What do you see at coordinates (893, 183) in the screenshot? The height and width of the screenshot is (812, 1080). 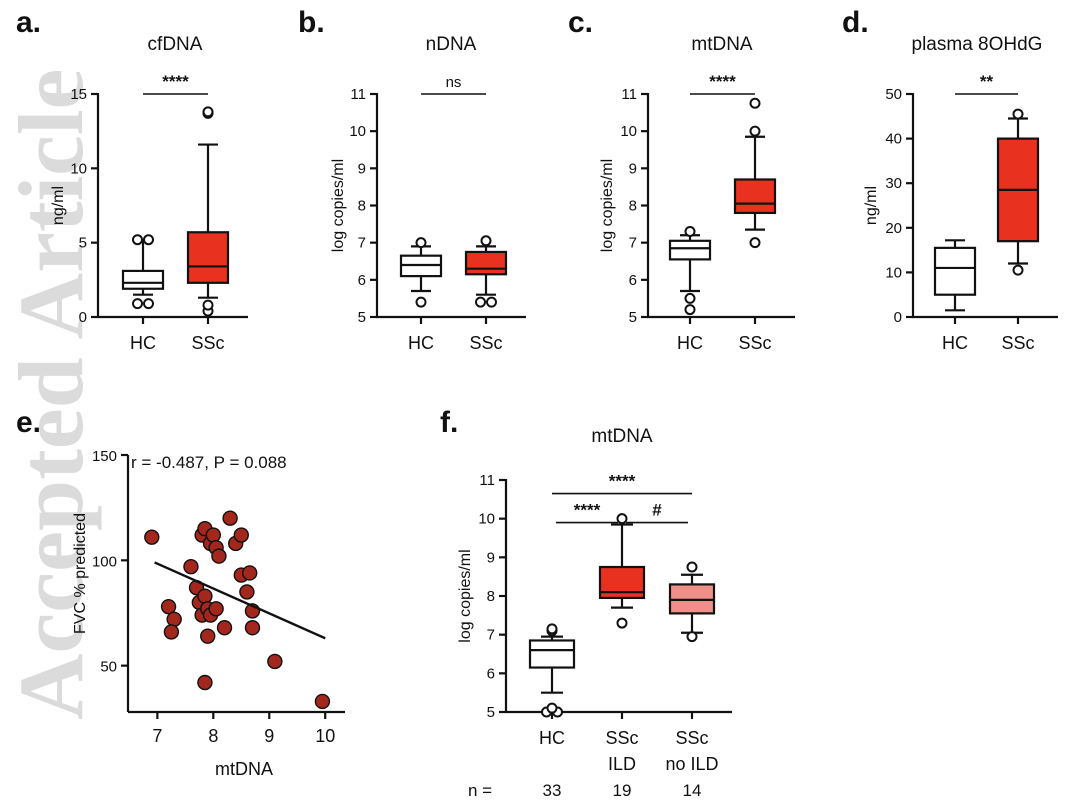 I see `y-tick-label: 30` at bounding box center [893, 183].